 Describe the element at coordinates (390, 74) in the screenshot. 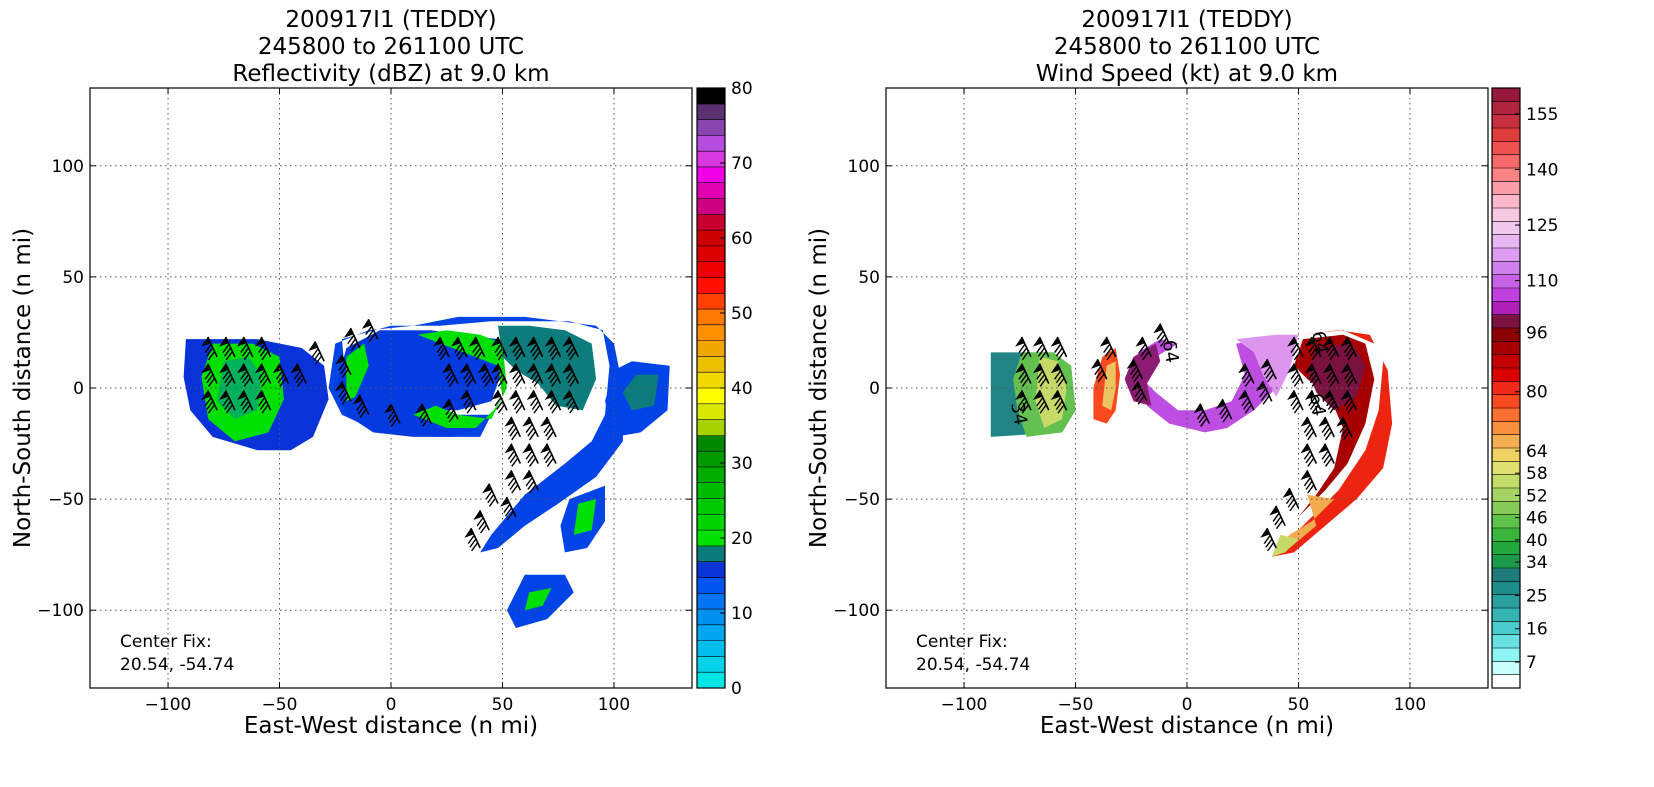

I see `chart-title-line: Reflectivity (dBZ) at 9.0 km` at that location.